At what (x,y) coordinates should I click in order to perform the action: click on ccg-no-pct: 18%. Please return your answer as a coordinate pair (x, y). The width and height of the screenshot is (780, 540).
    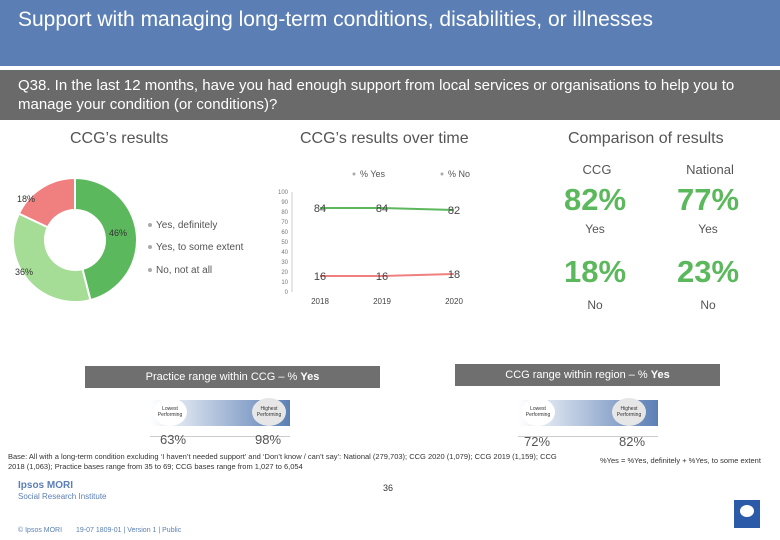
    Looking at the image, I should click on (595, 271).